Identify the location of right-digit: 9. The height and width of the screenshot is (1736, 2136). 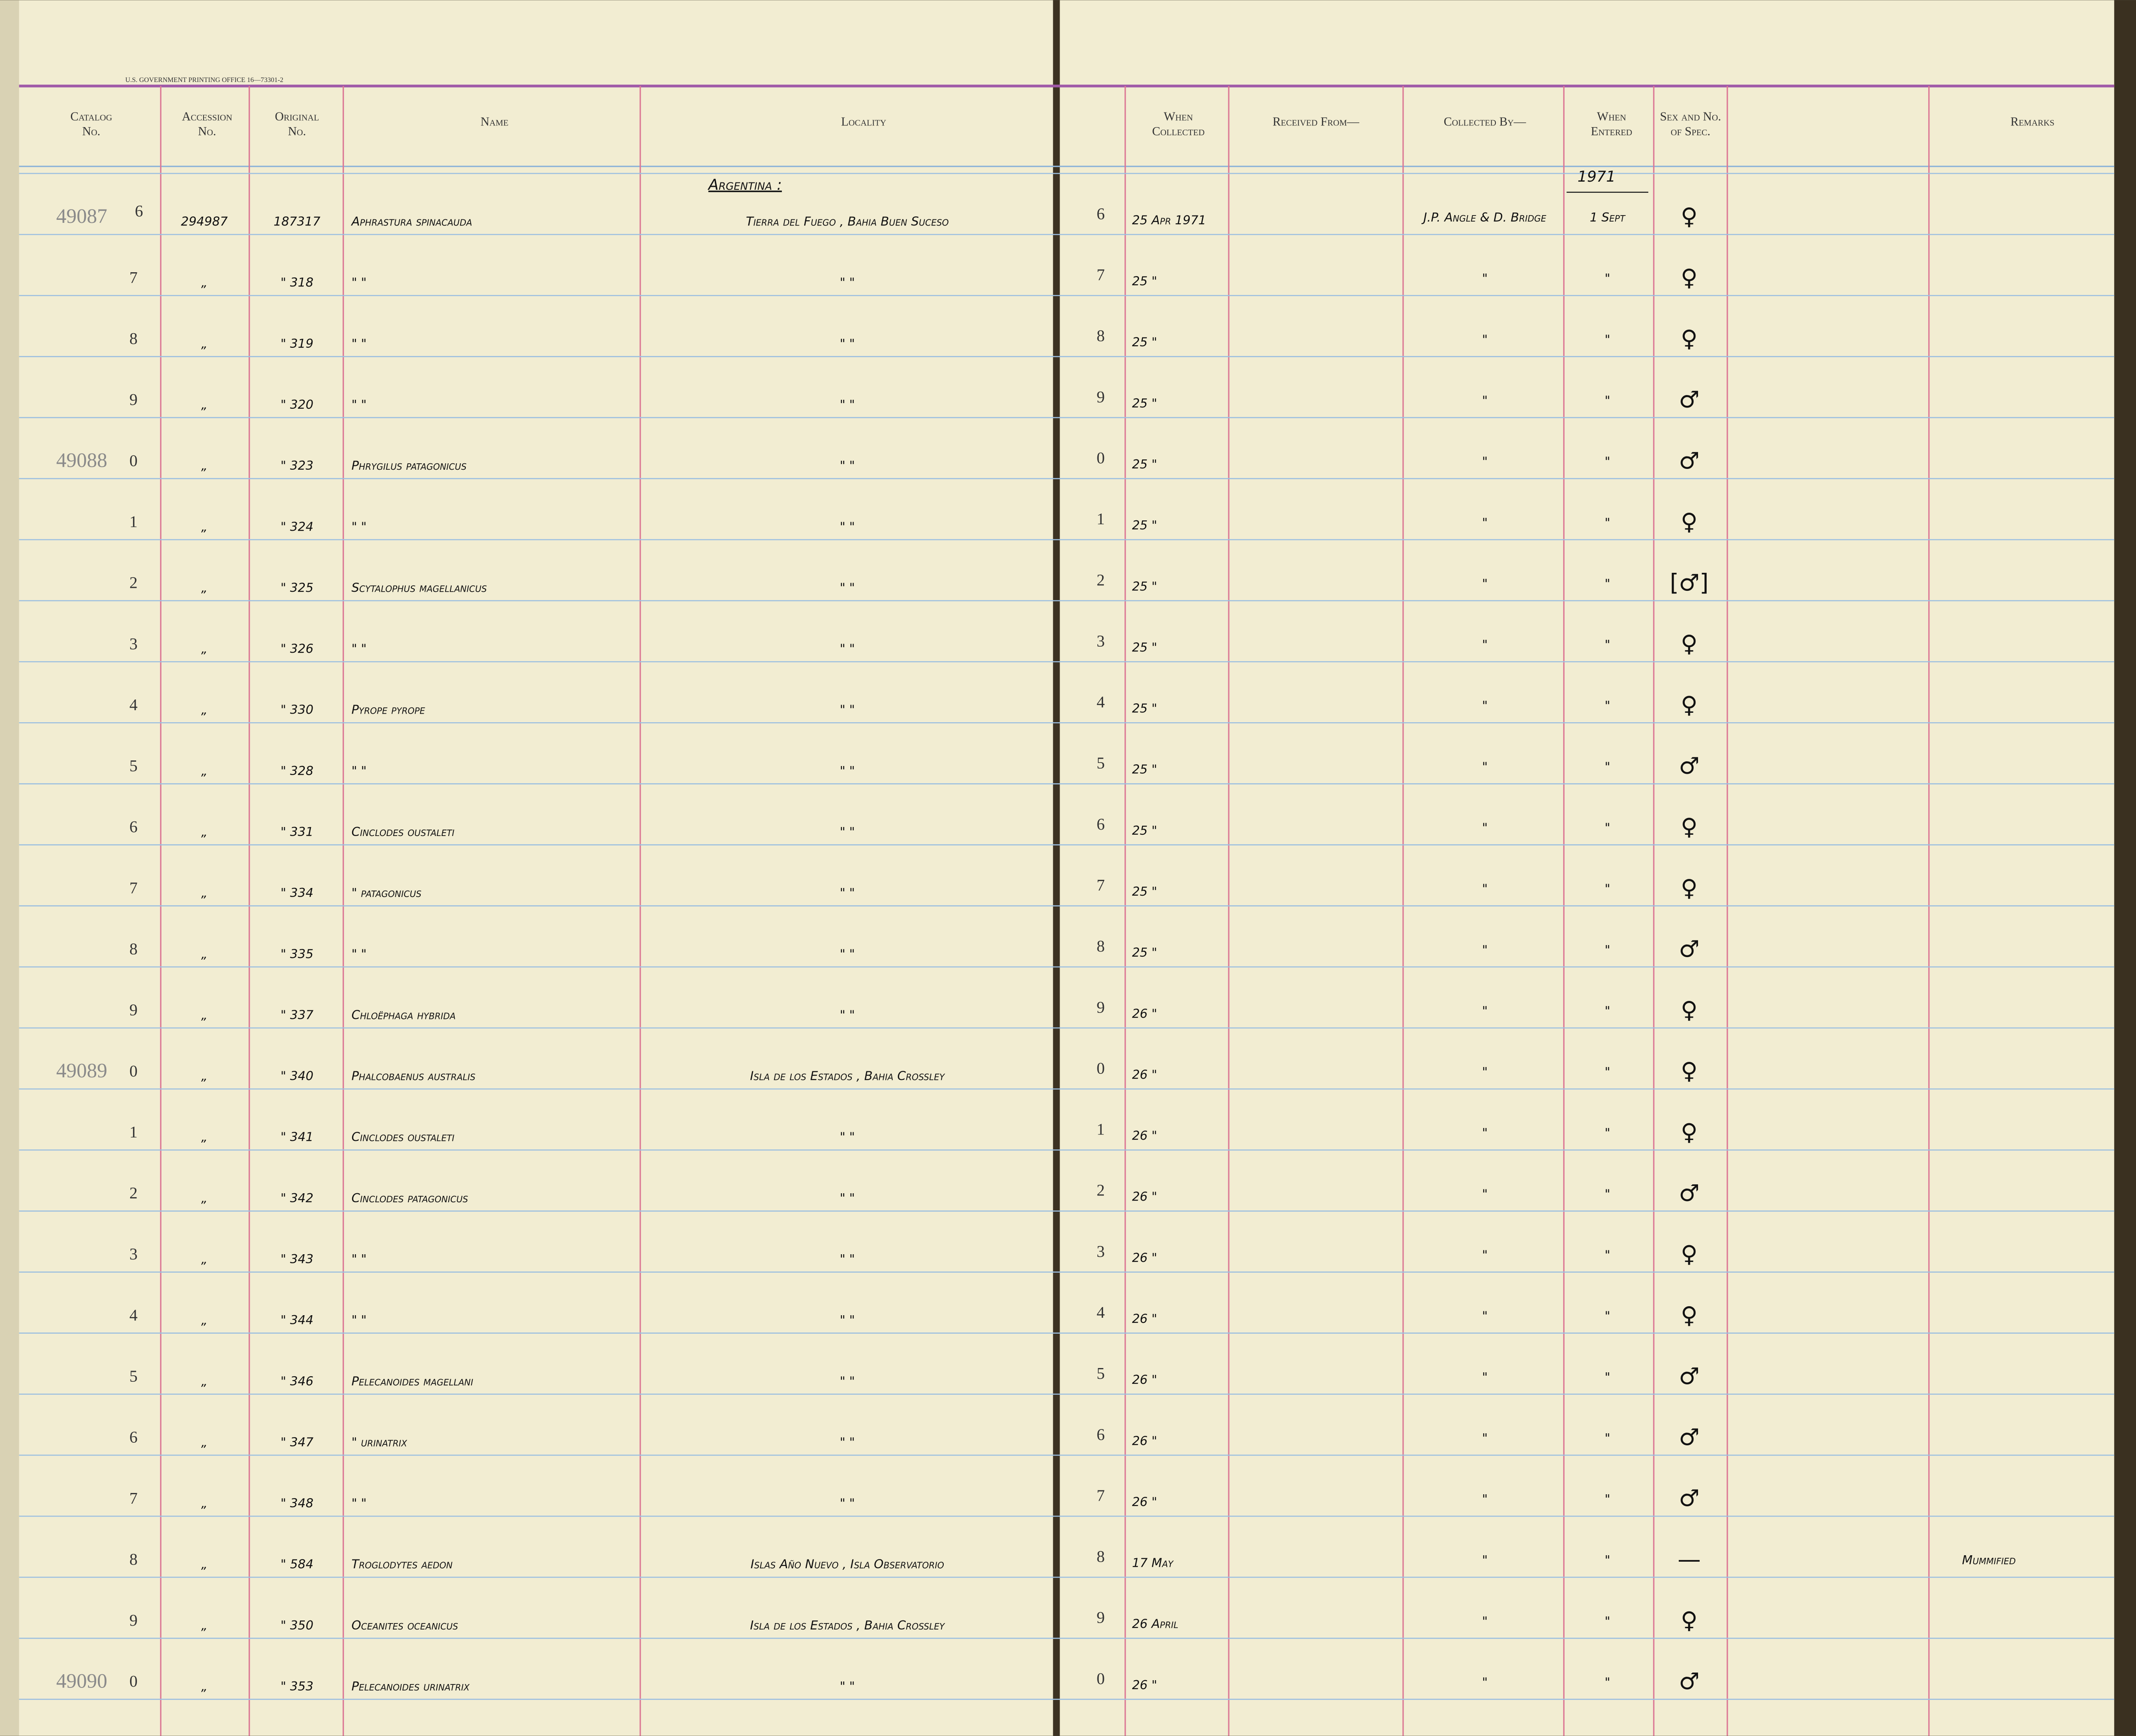
(1101, 1618).